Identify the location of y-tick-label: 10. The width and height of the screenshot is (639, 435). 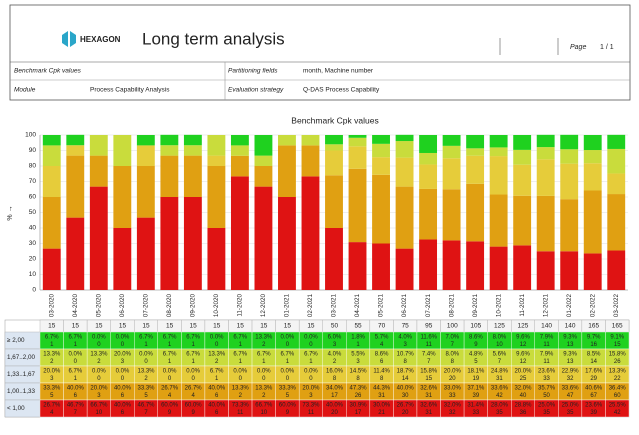
(33, 274).